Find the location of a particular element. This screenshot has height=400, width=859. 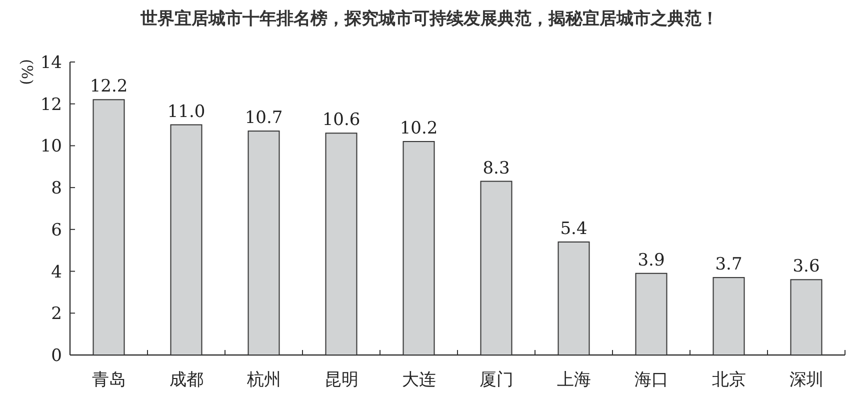

y-axis-title: (%) is located at coordinates (27, 72).